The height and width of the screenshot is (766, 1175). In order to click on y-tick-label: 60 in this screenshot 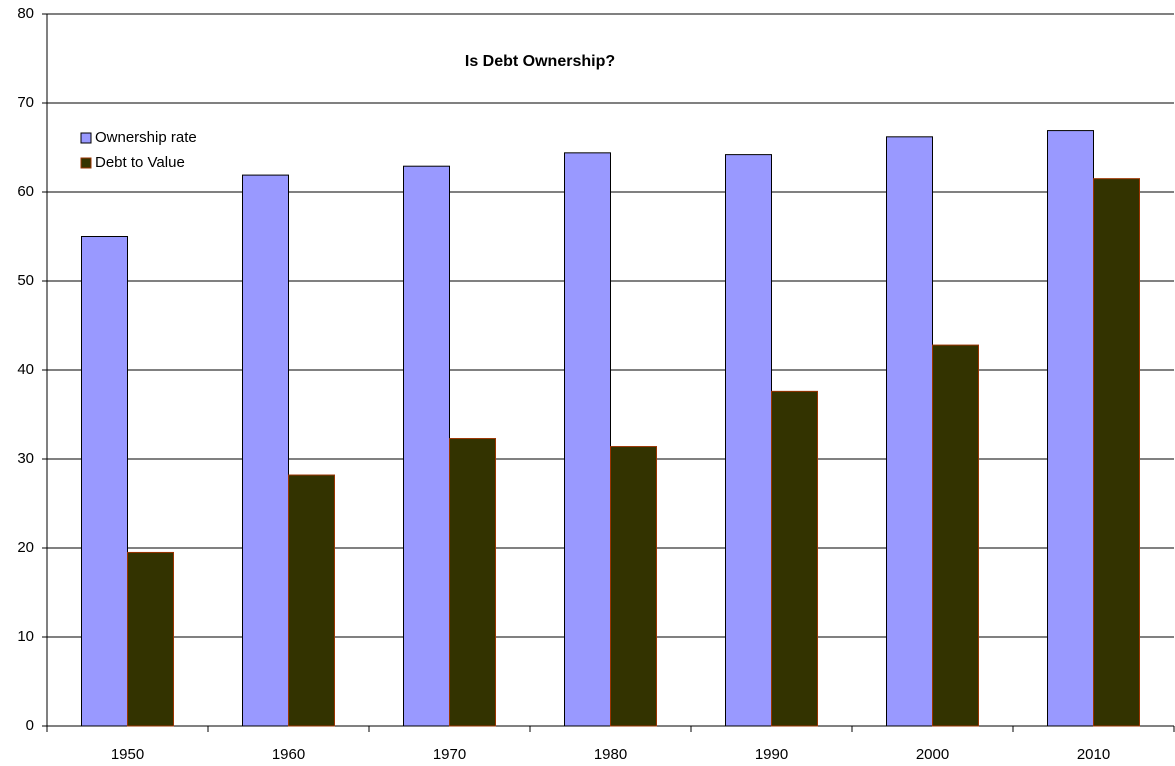, I will do `click(25, 191)`.